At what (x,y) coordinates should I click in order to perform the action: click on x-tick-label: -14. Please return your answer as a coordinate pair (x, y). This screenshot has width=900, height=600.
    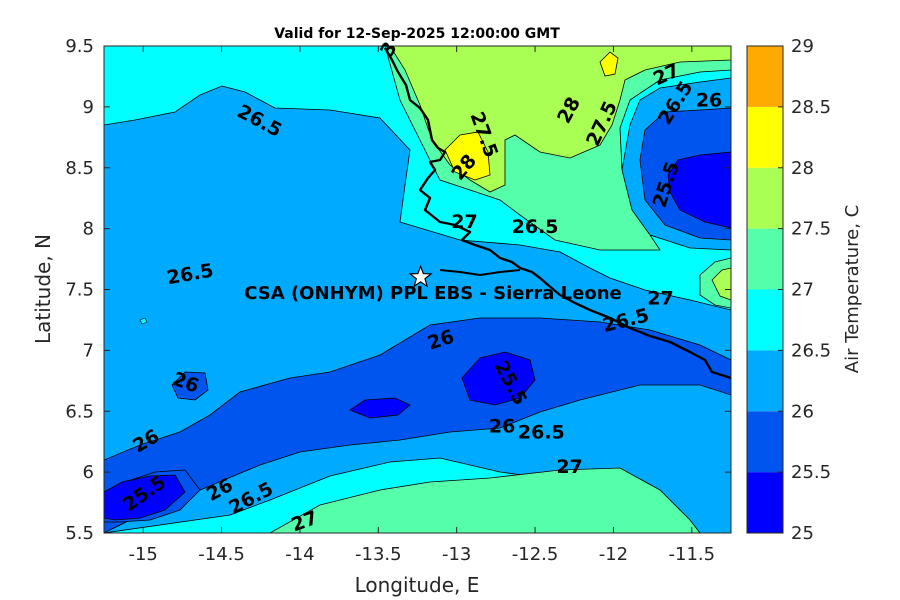
    Looking at the image, I should click on (299, 554).